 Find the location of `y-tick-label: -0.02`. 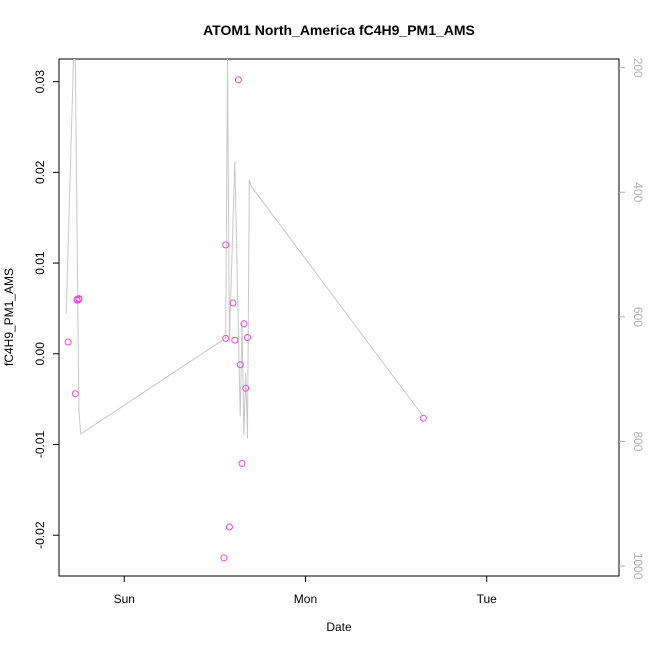

y-tick-label: -0.02 is located at coordinates (40, 535).